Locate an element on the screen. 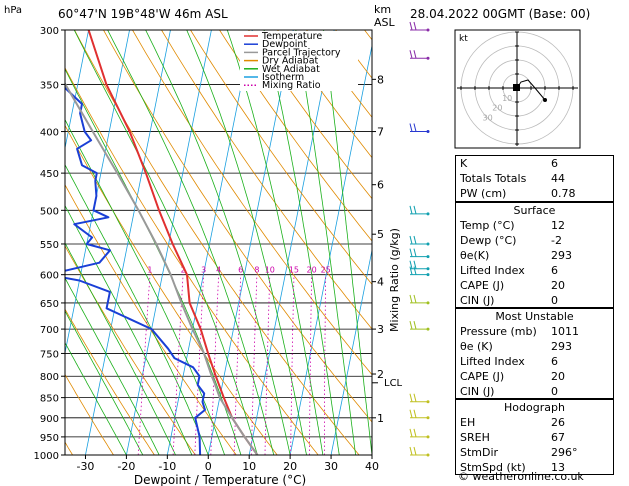  hodograph_table-row: EH 26 is located at coordinates (534, 422).